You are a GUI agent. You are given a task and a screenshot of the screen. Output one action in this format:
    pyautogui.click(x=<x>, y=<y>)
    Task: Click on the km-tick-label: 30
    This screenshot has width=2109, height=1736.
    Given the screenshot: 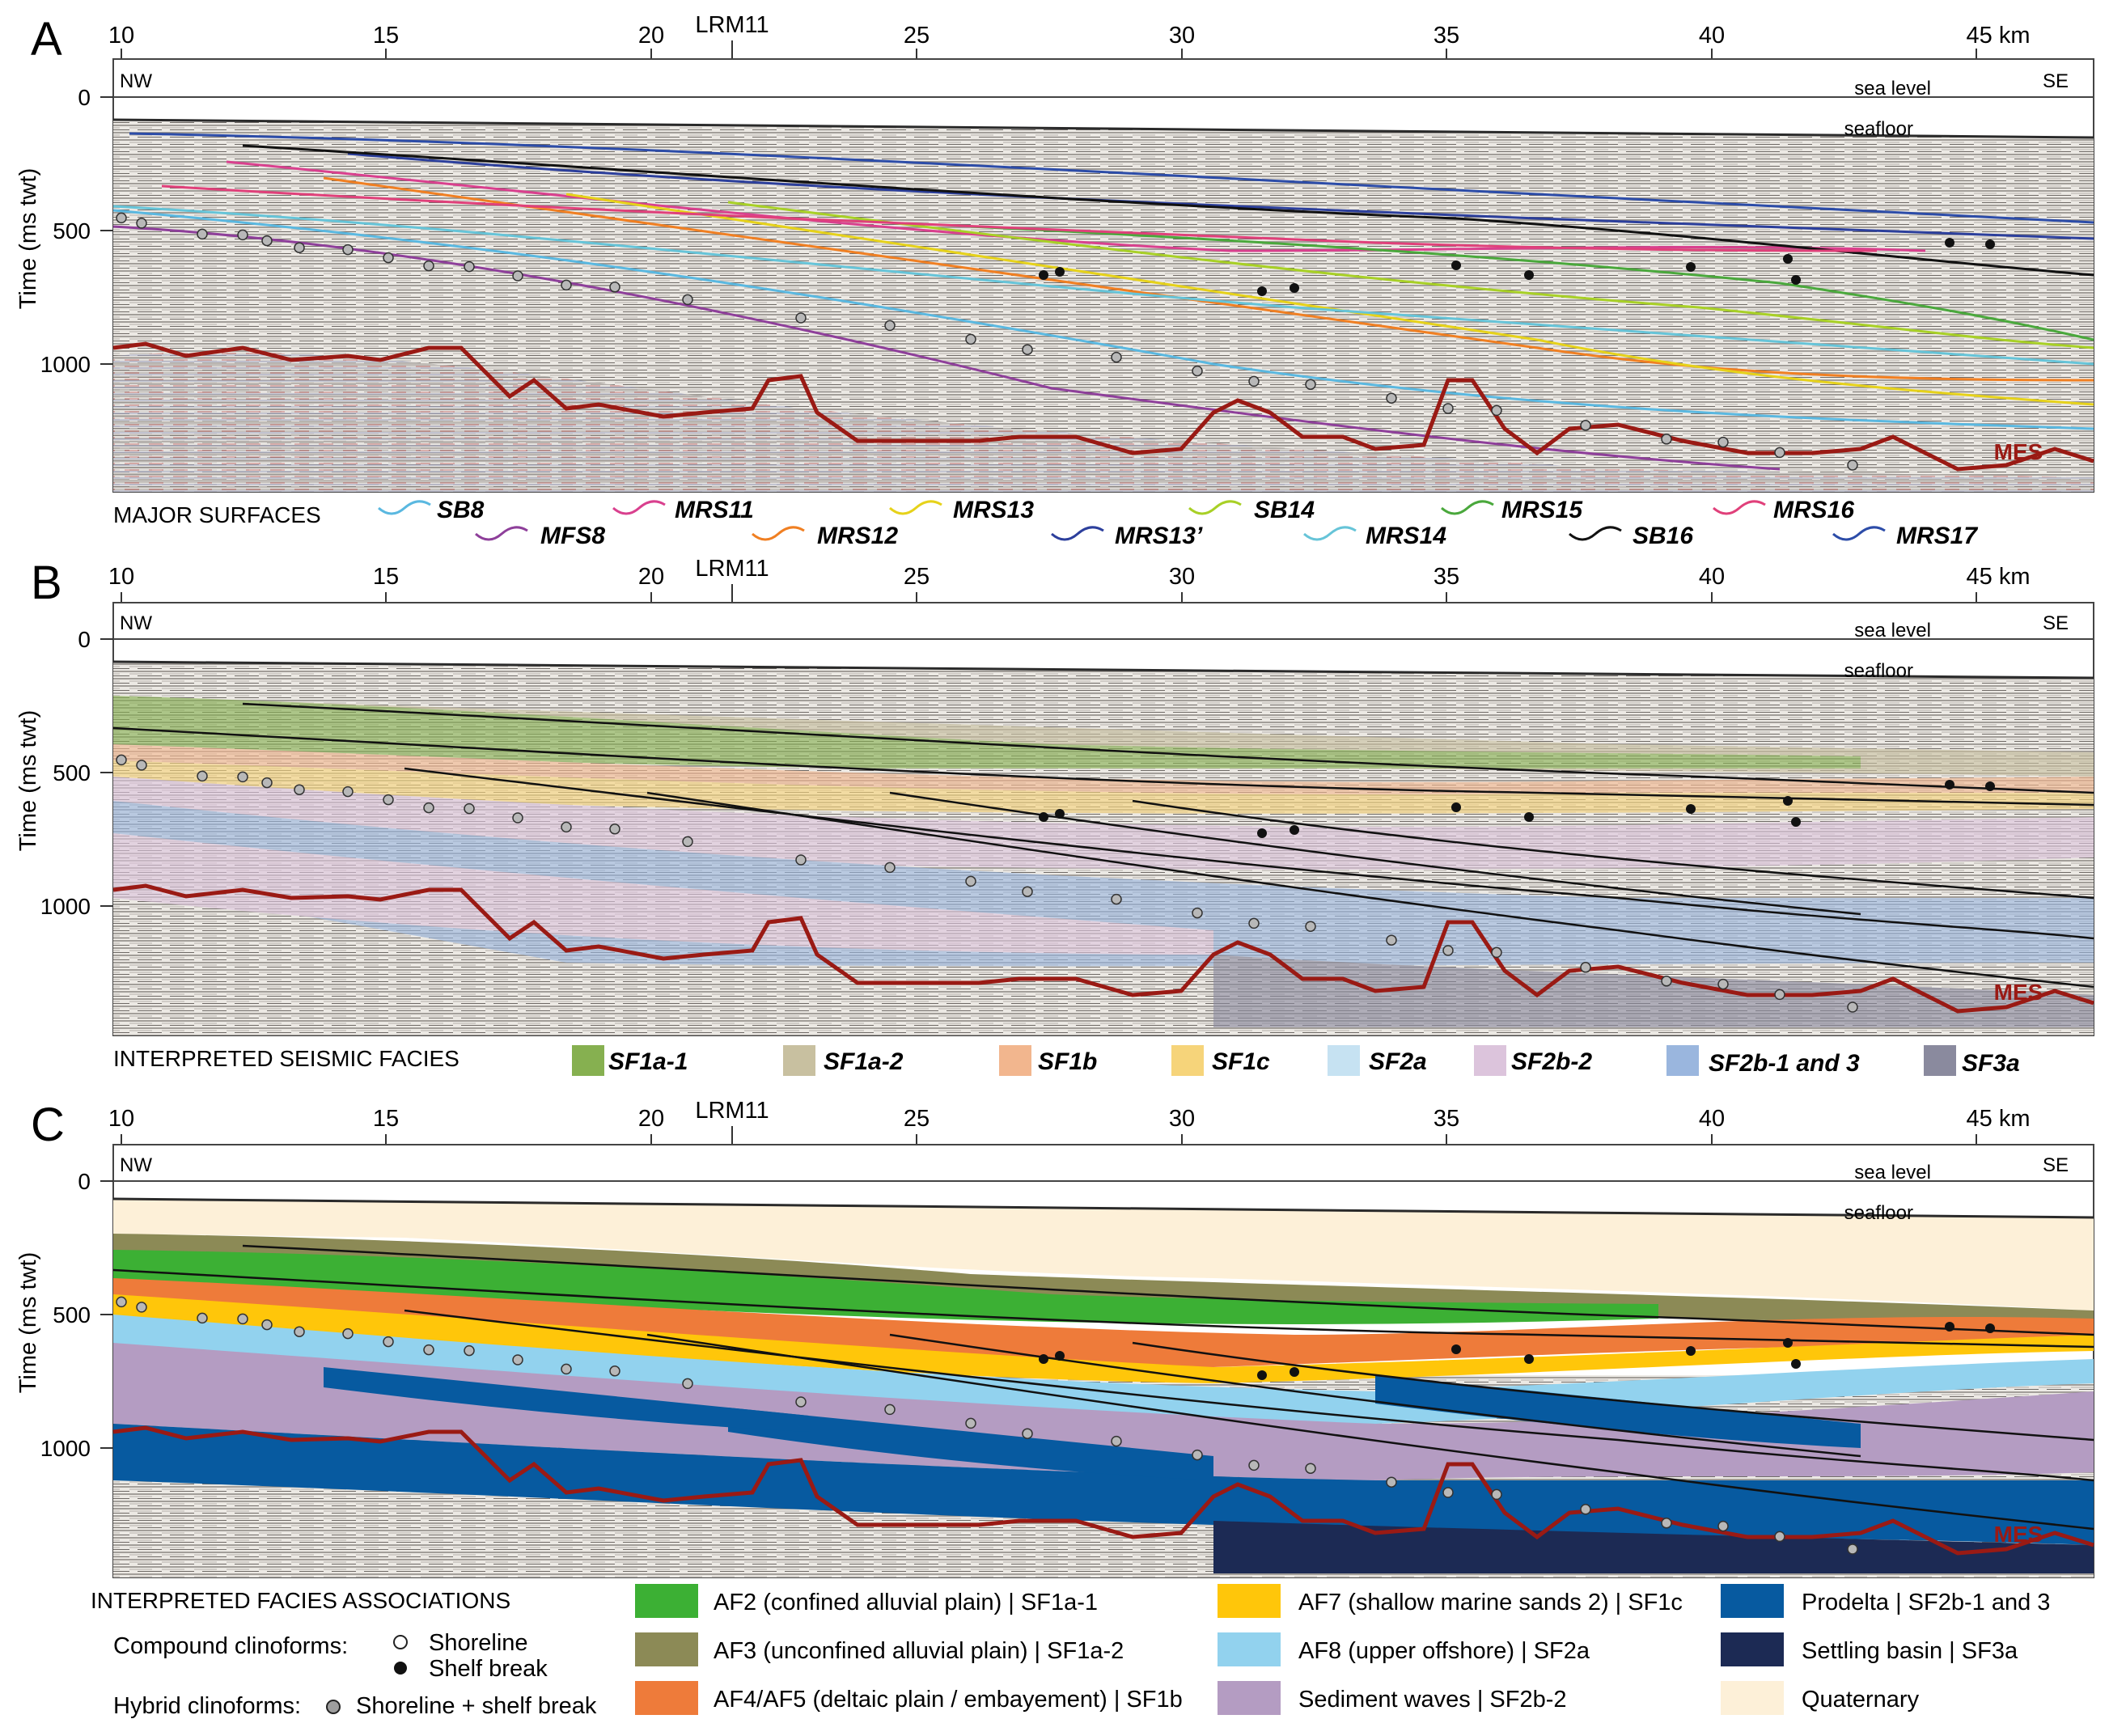 What is the action you would take?
    pyautogui.click(x=1182, y=36)
    